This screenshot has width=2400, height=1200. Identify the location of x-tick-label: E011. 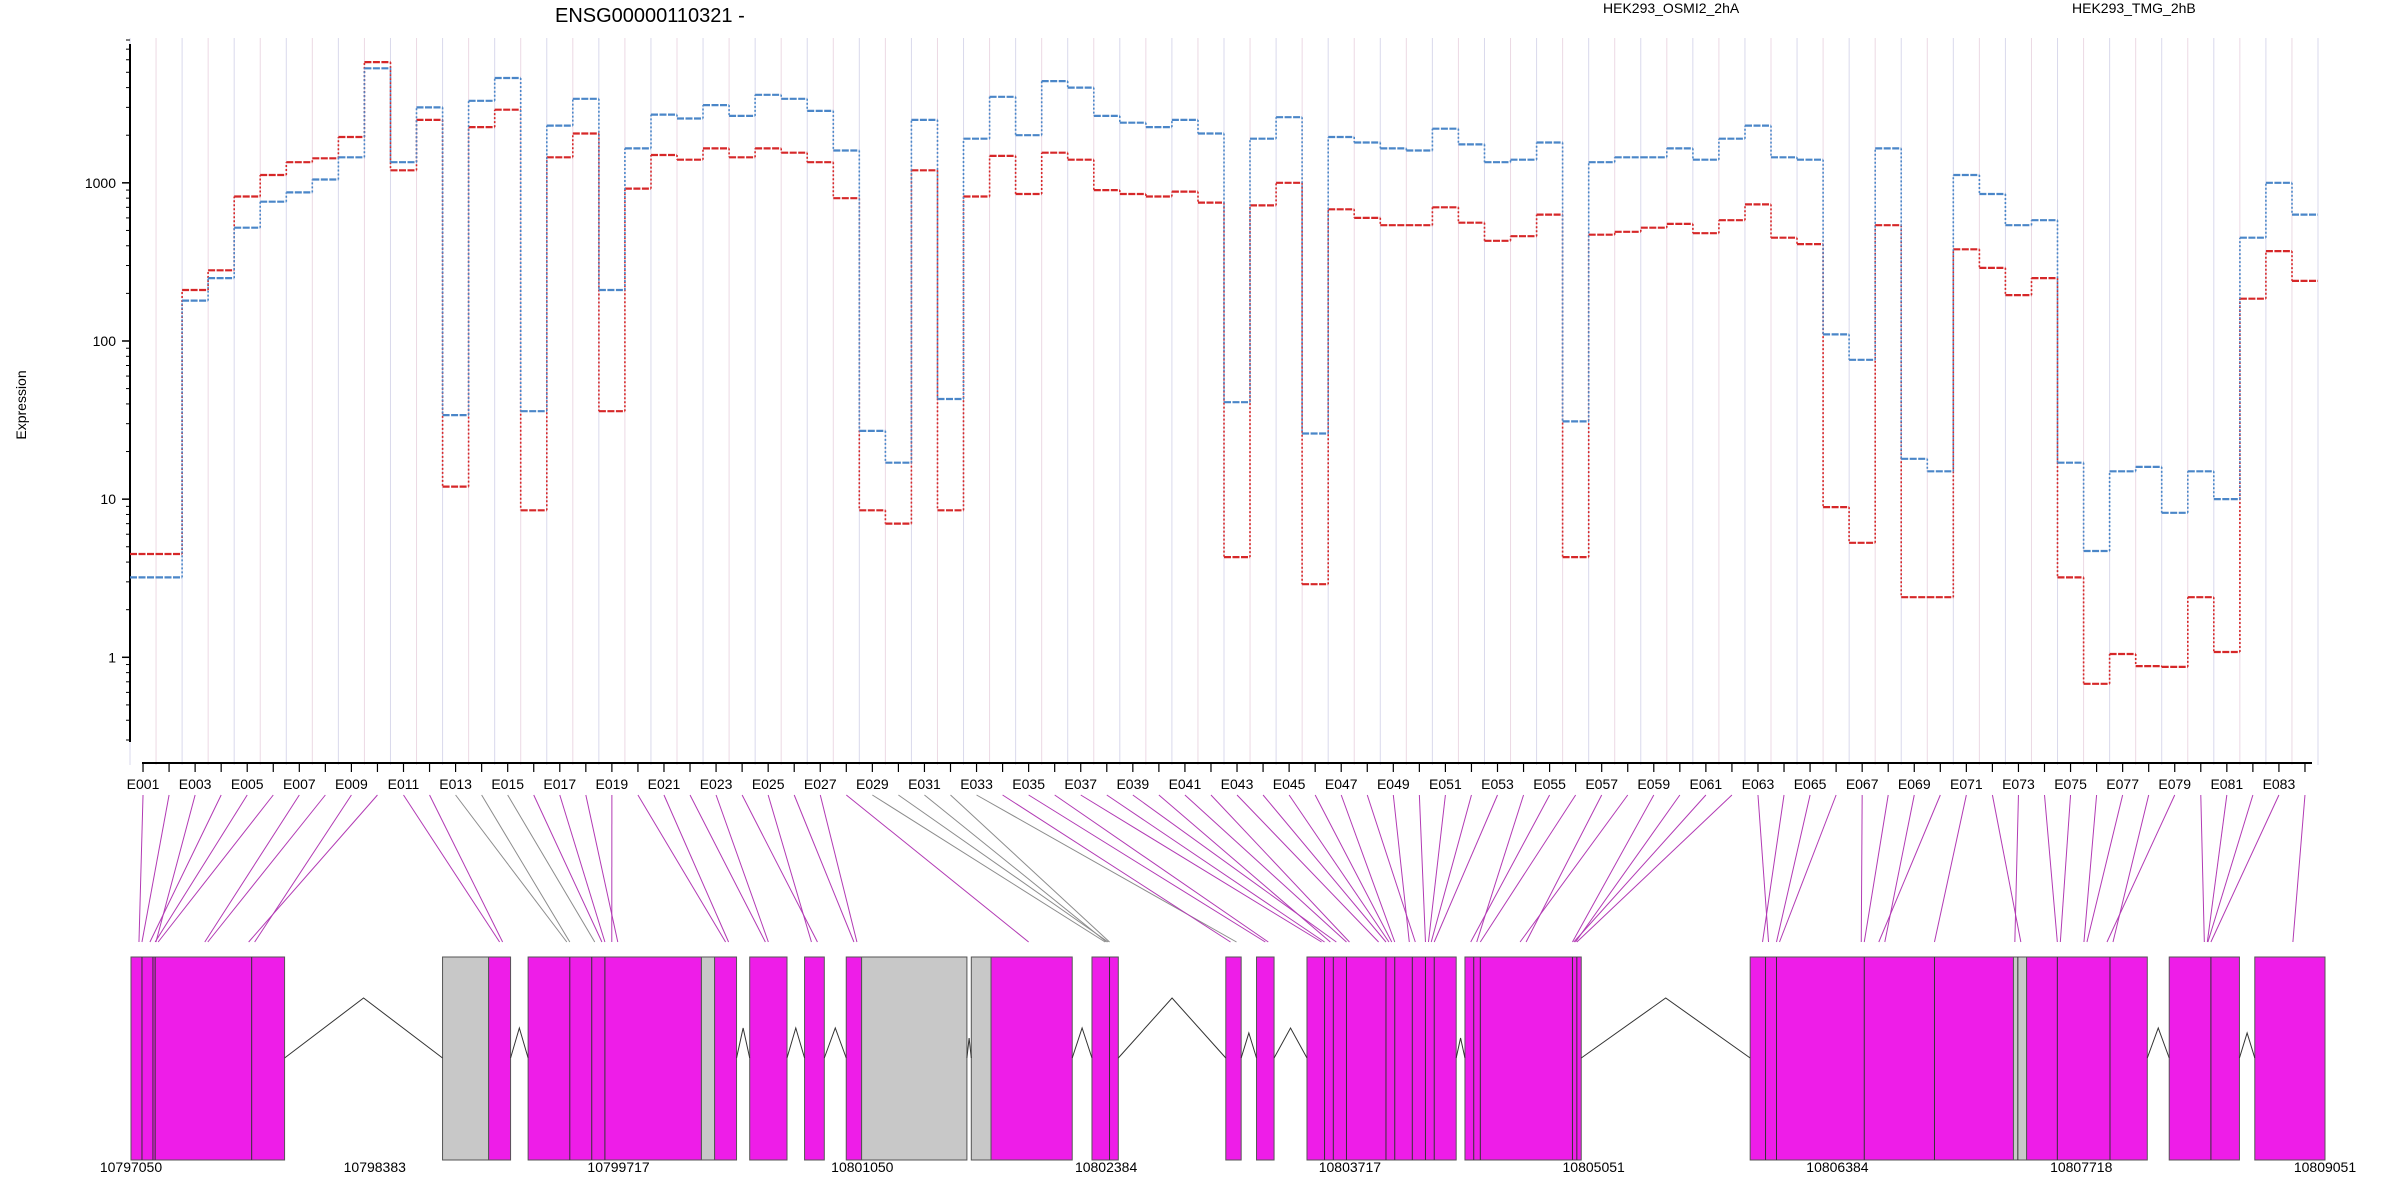
(404, 784).